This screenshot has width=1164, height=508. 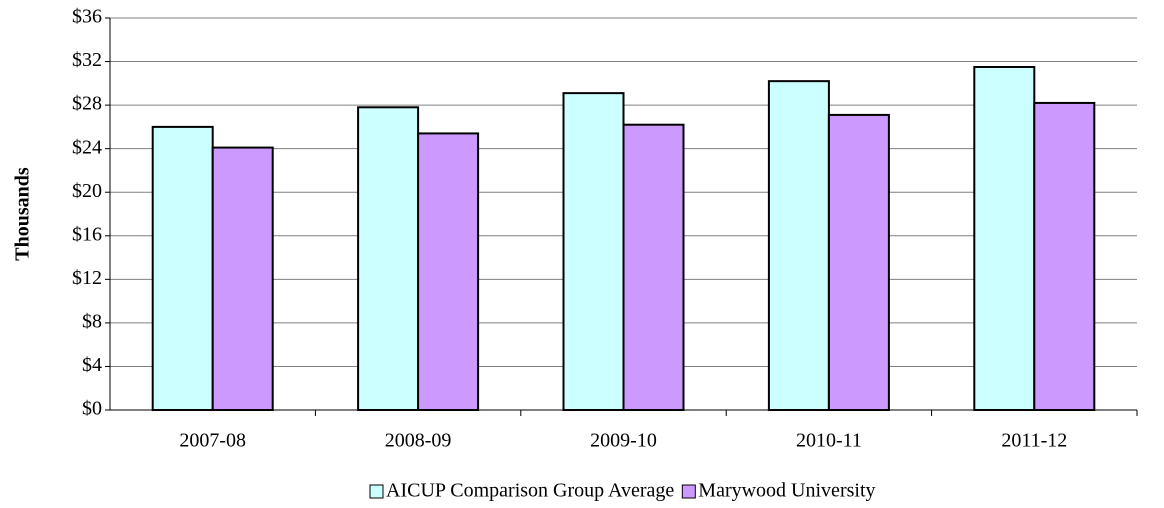 What do you see at coordinates (1034, 441) in the screenshot?
I see `x-tick-label: 2011-12` at bounding box center [1034, 441].